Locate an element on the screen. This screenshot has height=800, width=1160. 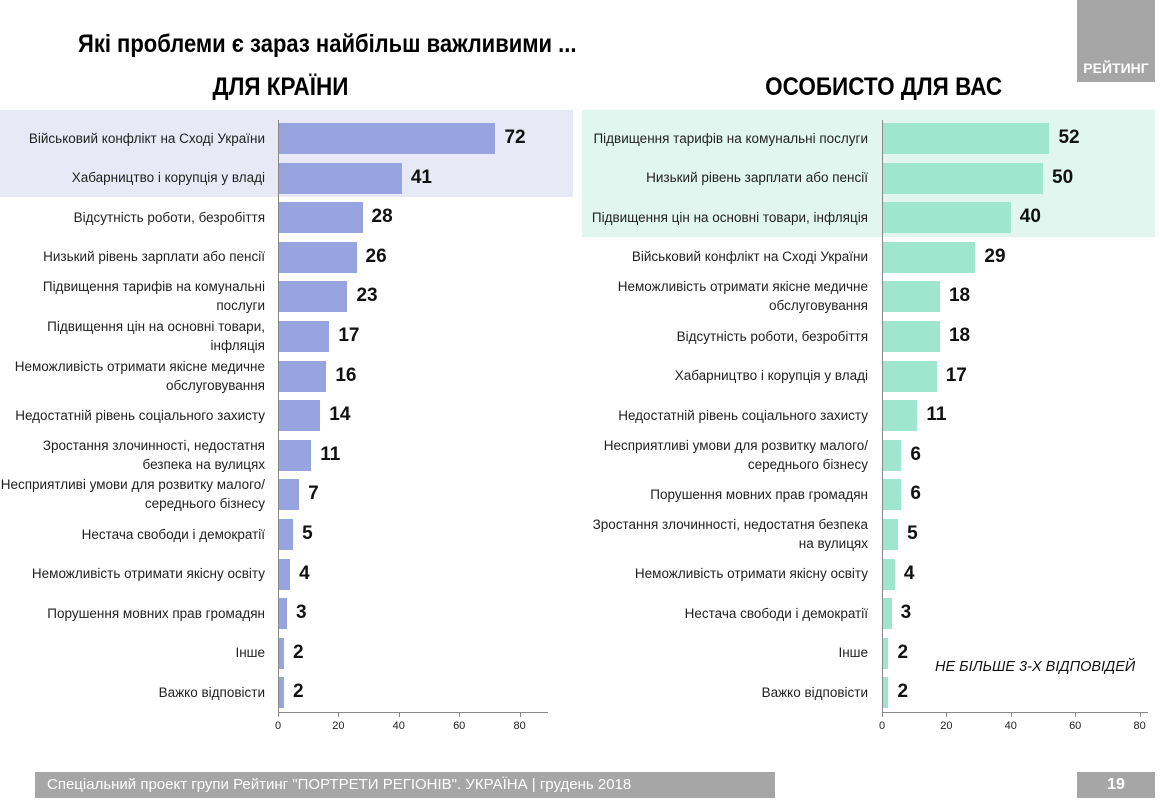
right-tick-label: 60 is located at coordinates (1075, 726).